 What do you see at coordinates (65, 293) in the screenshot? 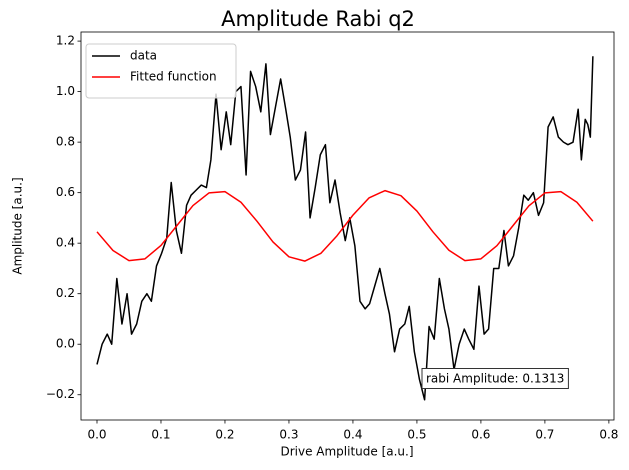
I see `y-tick-label: 0.2` at bounding box center [65, 293].